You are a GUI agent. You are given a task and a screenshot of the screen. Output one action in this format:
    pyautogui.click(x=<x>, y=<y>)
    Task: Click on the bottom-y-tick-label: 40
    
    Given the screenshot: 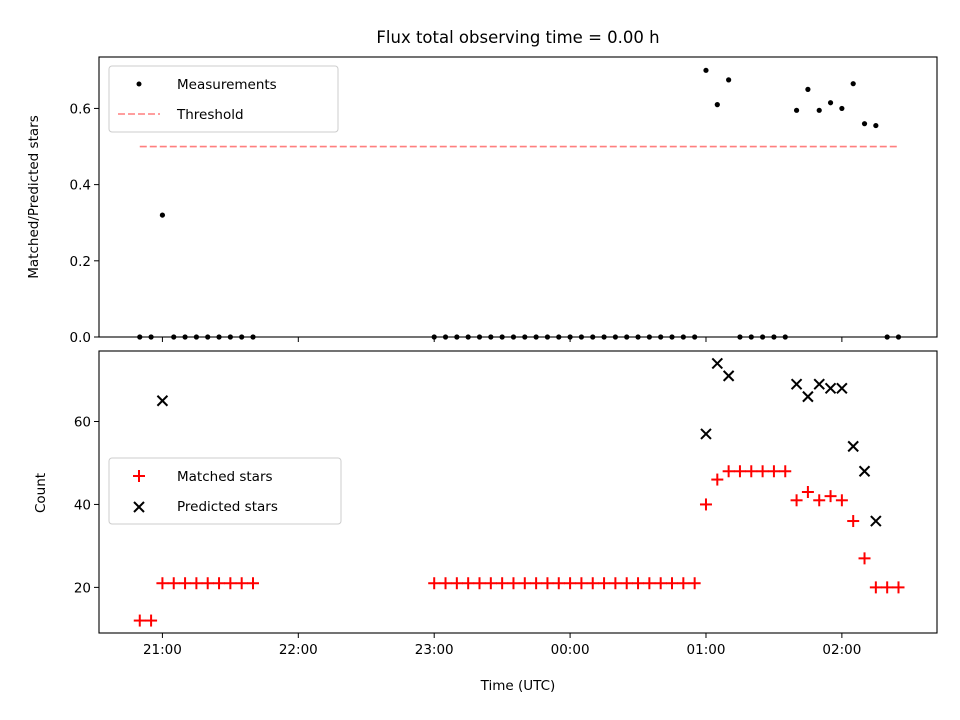 What is the action you would take?
    pyautogui.click(x=82, y=505)
    